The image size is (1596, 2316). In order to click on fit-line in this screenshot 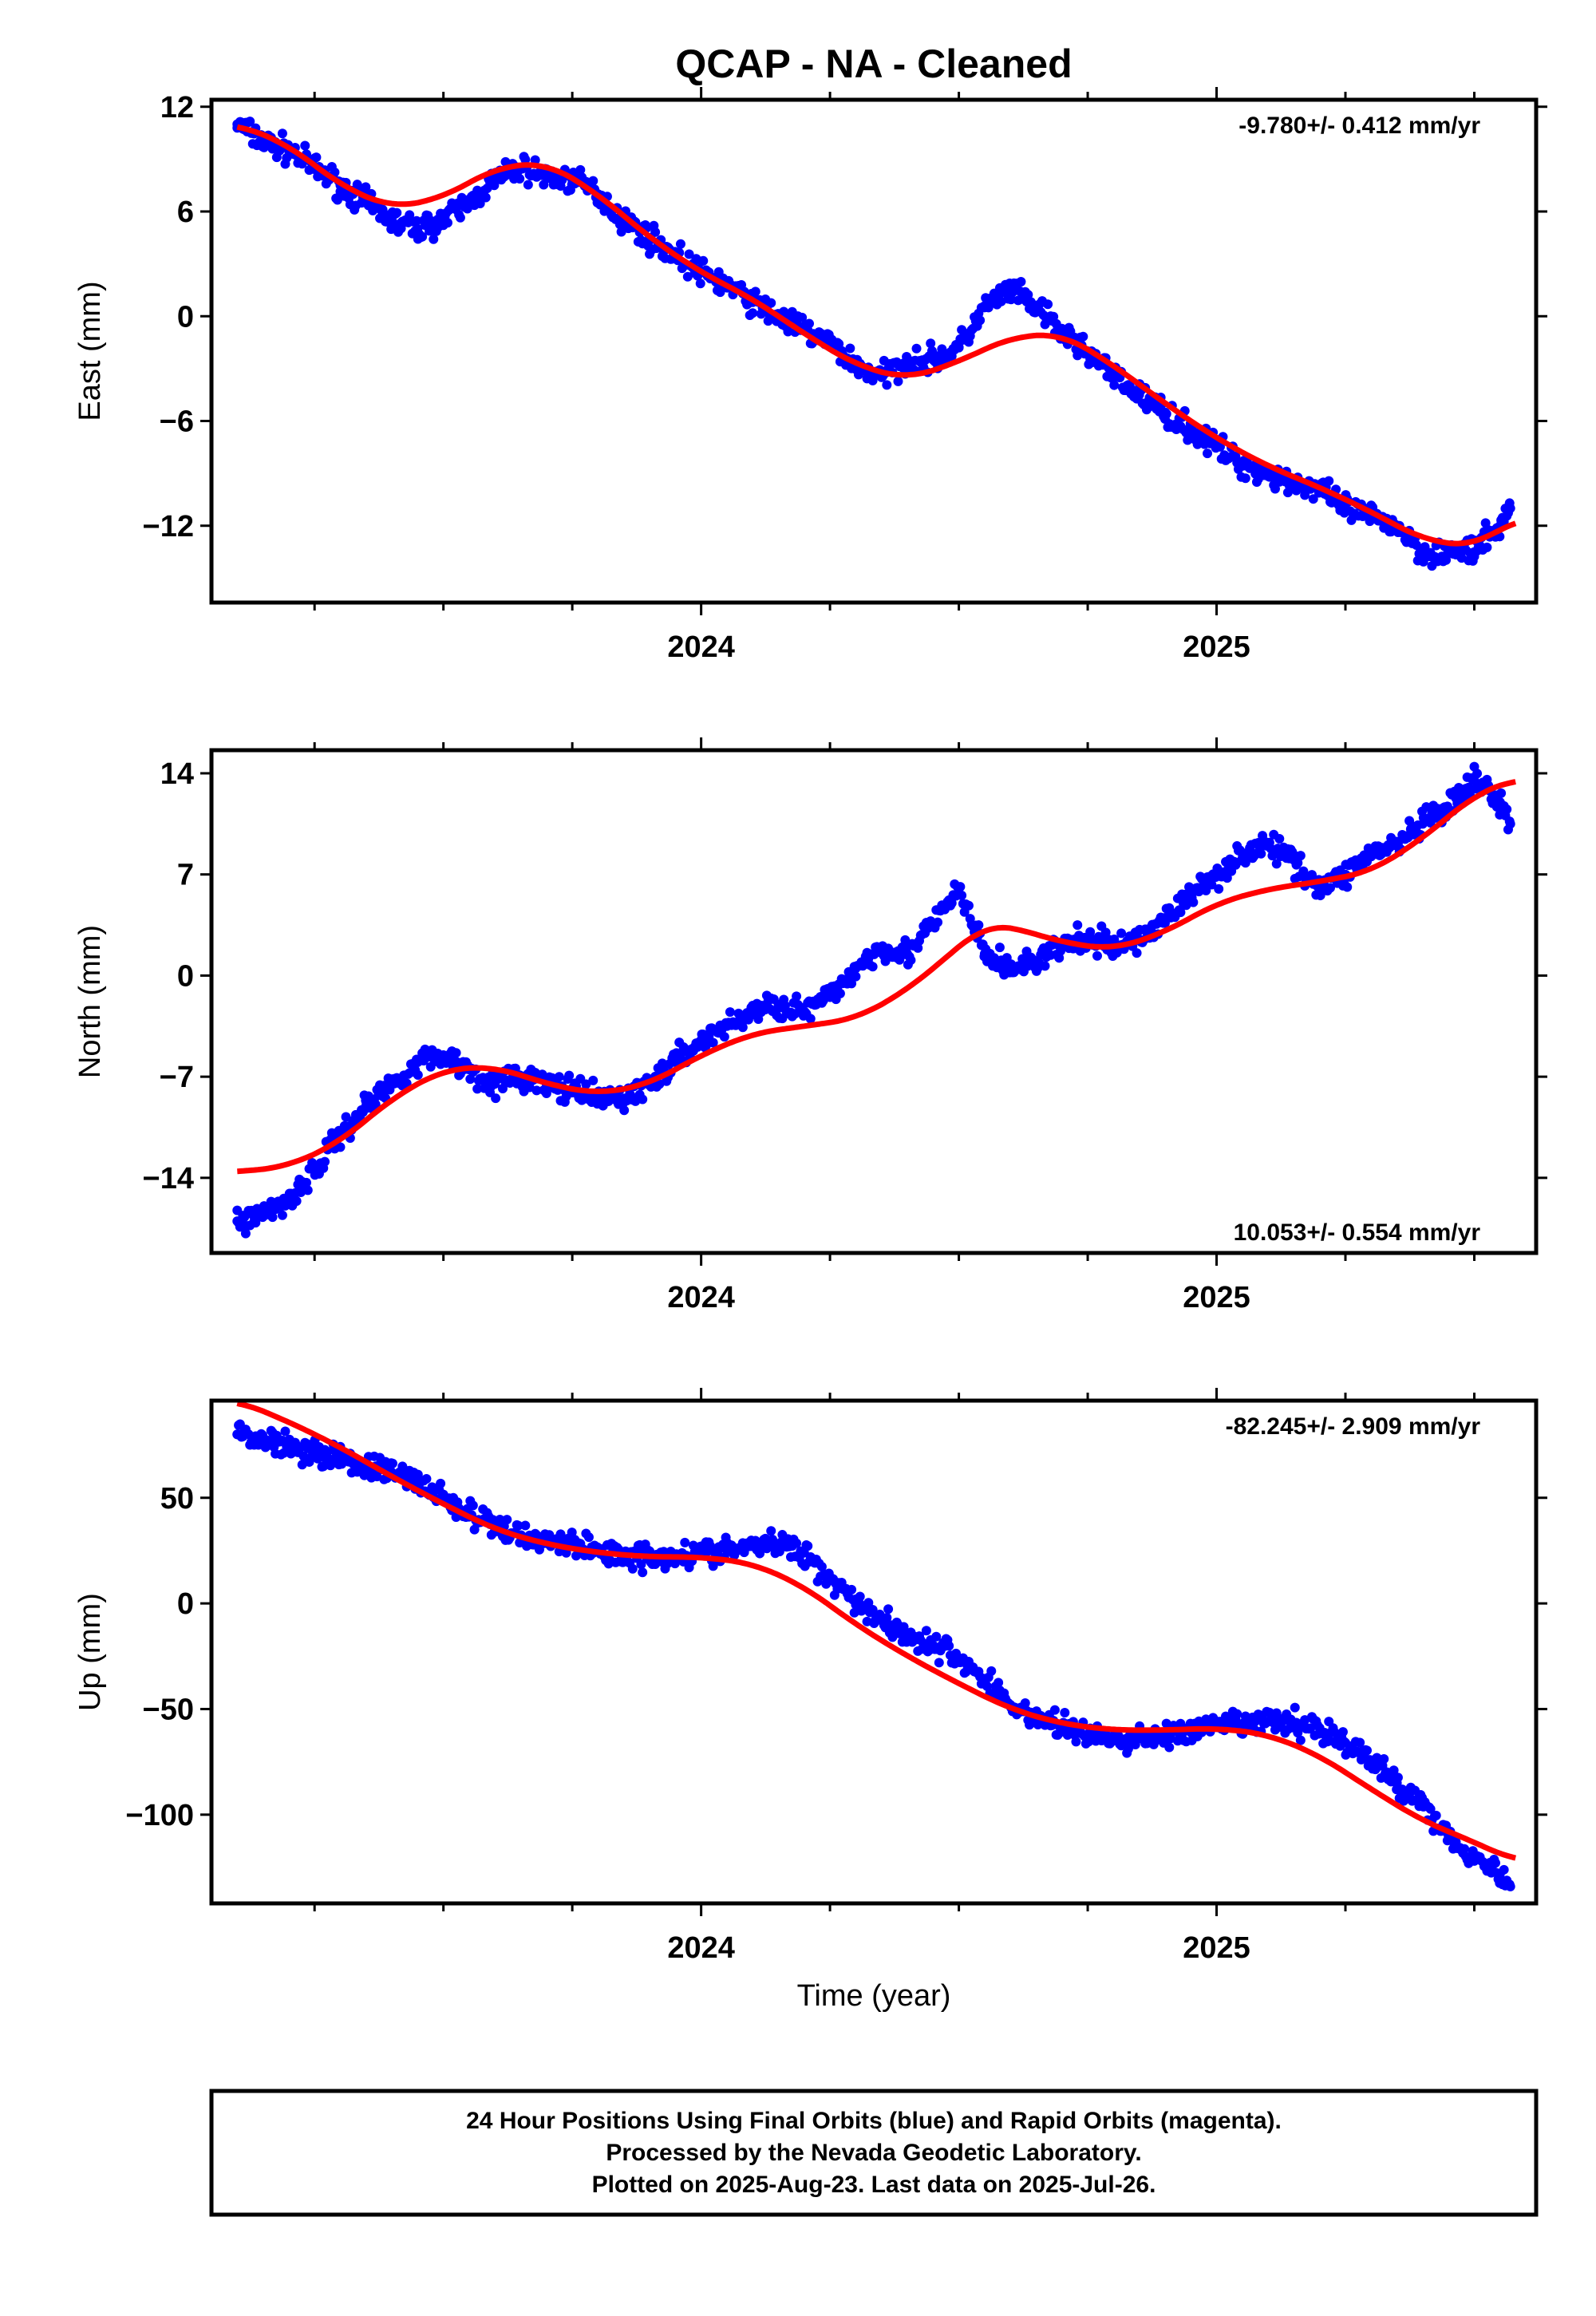, I will do `click(876, 335)`.